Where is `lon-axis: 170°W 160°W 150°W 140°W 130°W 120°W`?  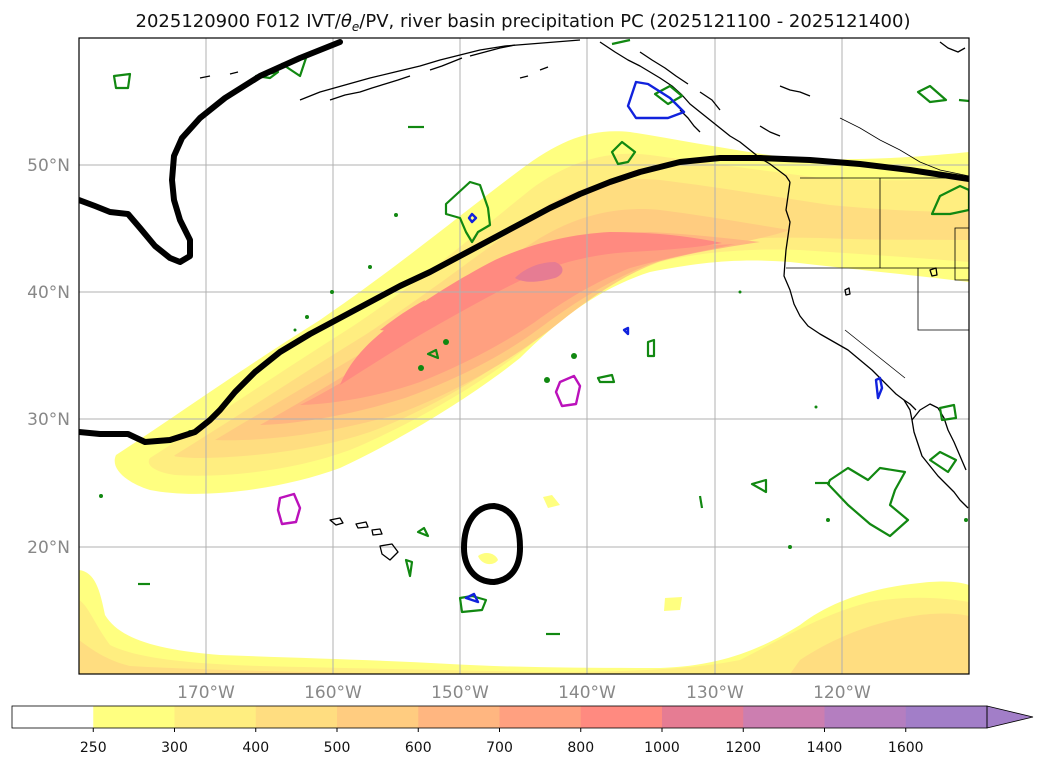
lon-axis: 170°W 160°W 150°W 140°W 130°W 120°W is located at coordinates (524, 693).